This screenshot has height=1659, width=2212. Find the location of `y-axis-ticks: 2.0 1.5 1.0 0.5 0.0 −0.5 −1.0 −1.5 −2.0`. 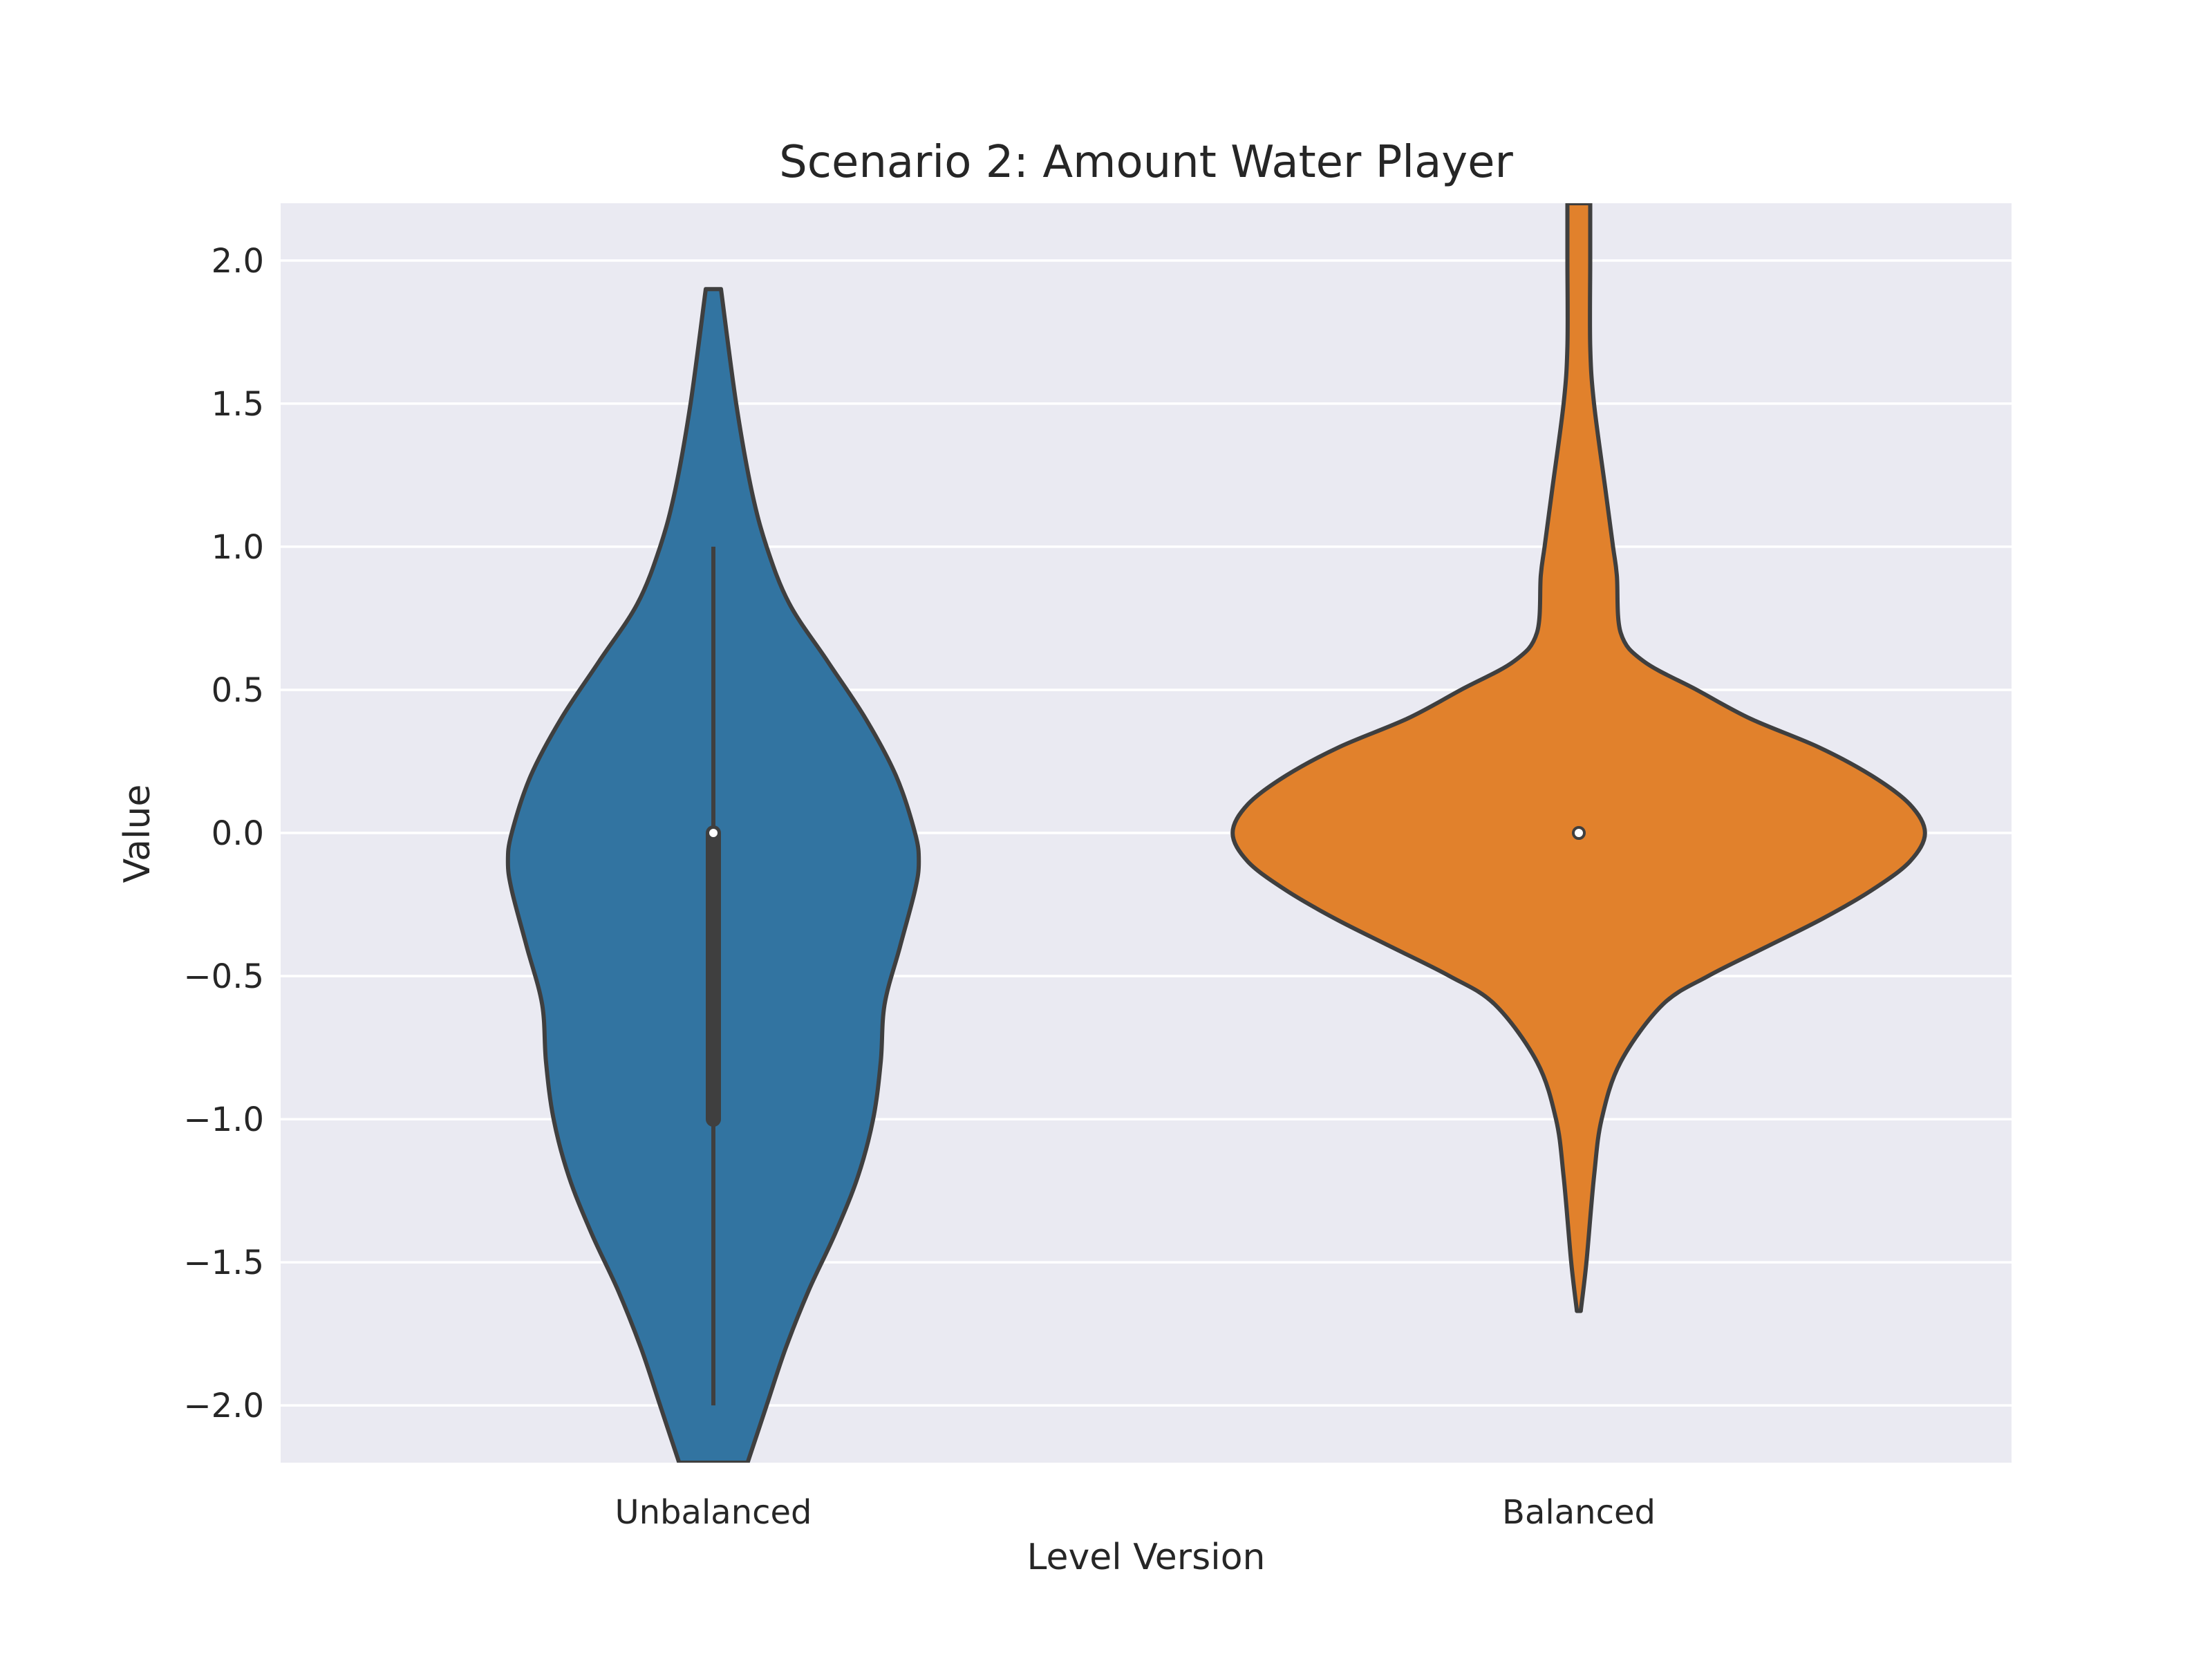

y-axis-ticks: 2.0 1.5 1.0 0.5 0.0 −0.5 −1.0 −1.5 −2.0 is located at coordinates (223, 833).